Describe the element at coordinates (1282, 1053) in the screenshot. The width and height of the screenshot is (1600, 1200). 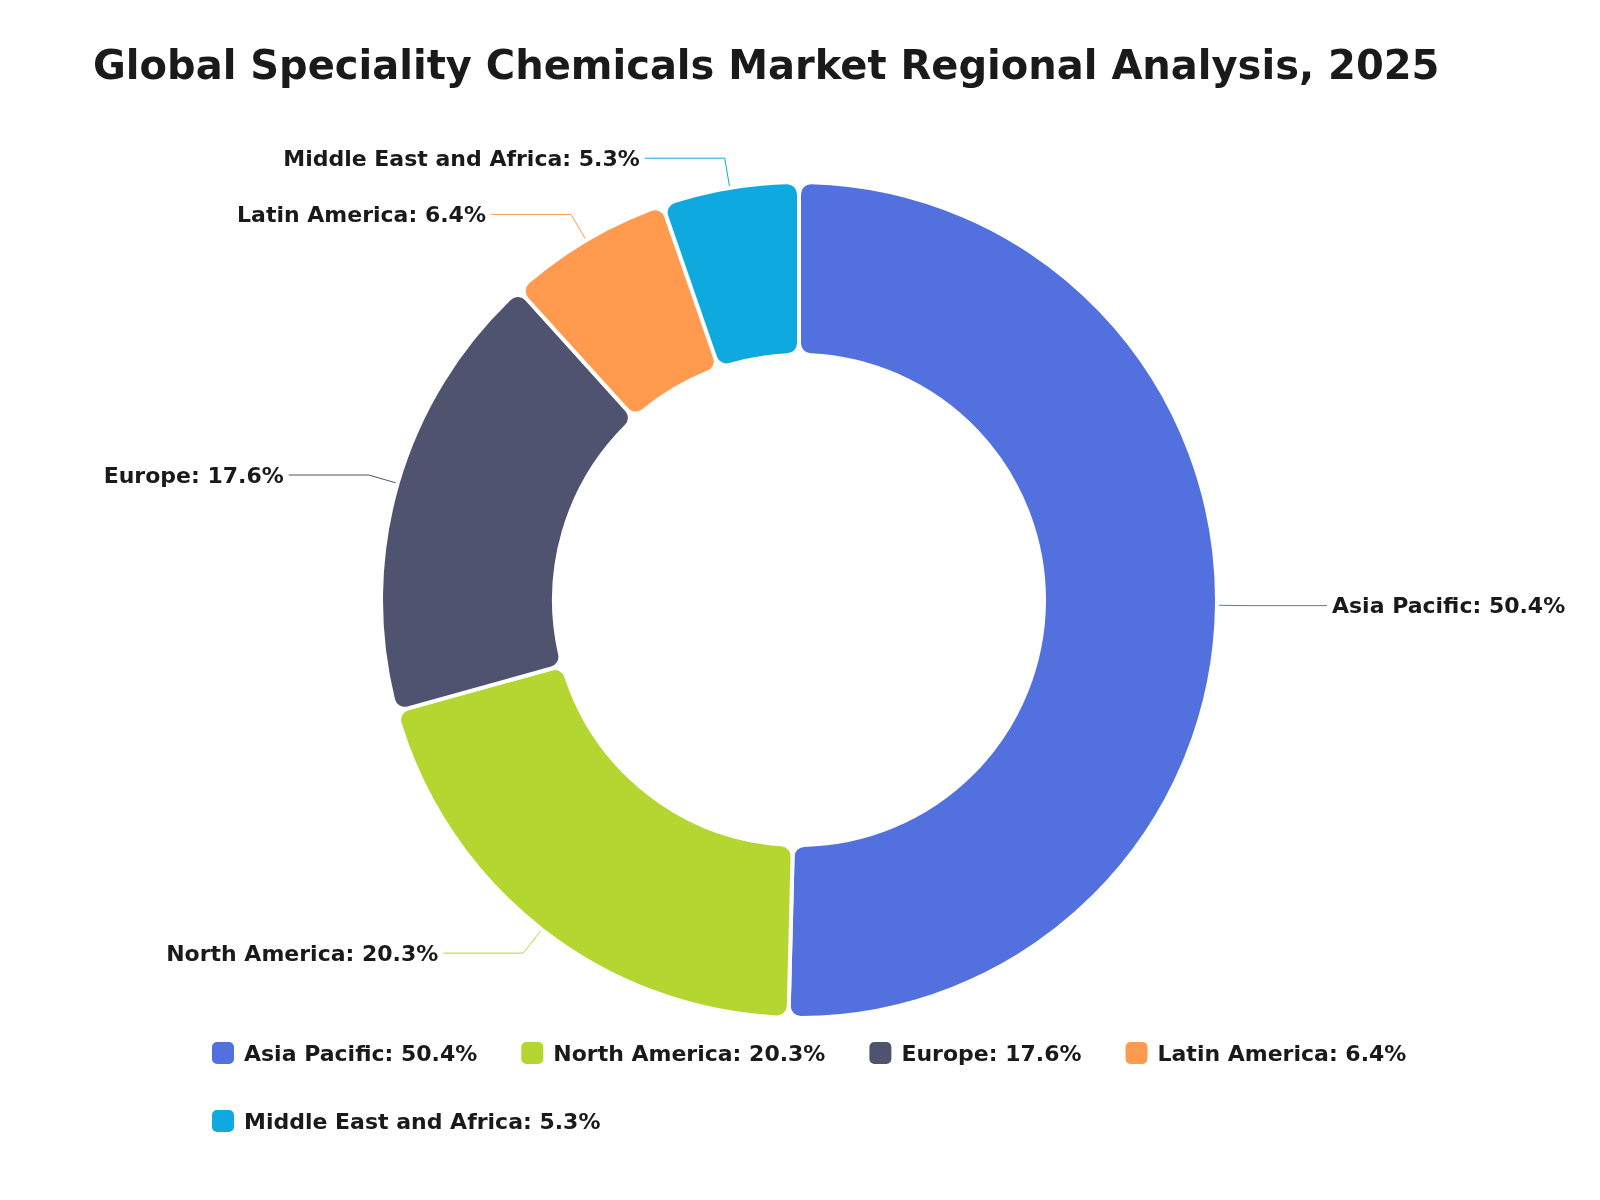
I see `legend-label: Latin America: 6.4%` at that location.